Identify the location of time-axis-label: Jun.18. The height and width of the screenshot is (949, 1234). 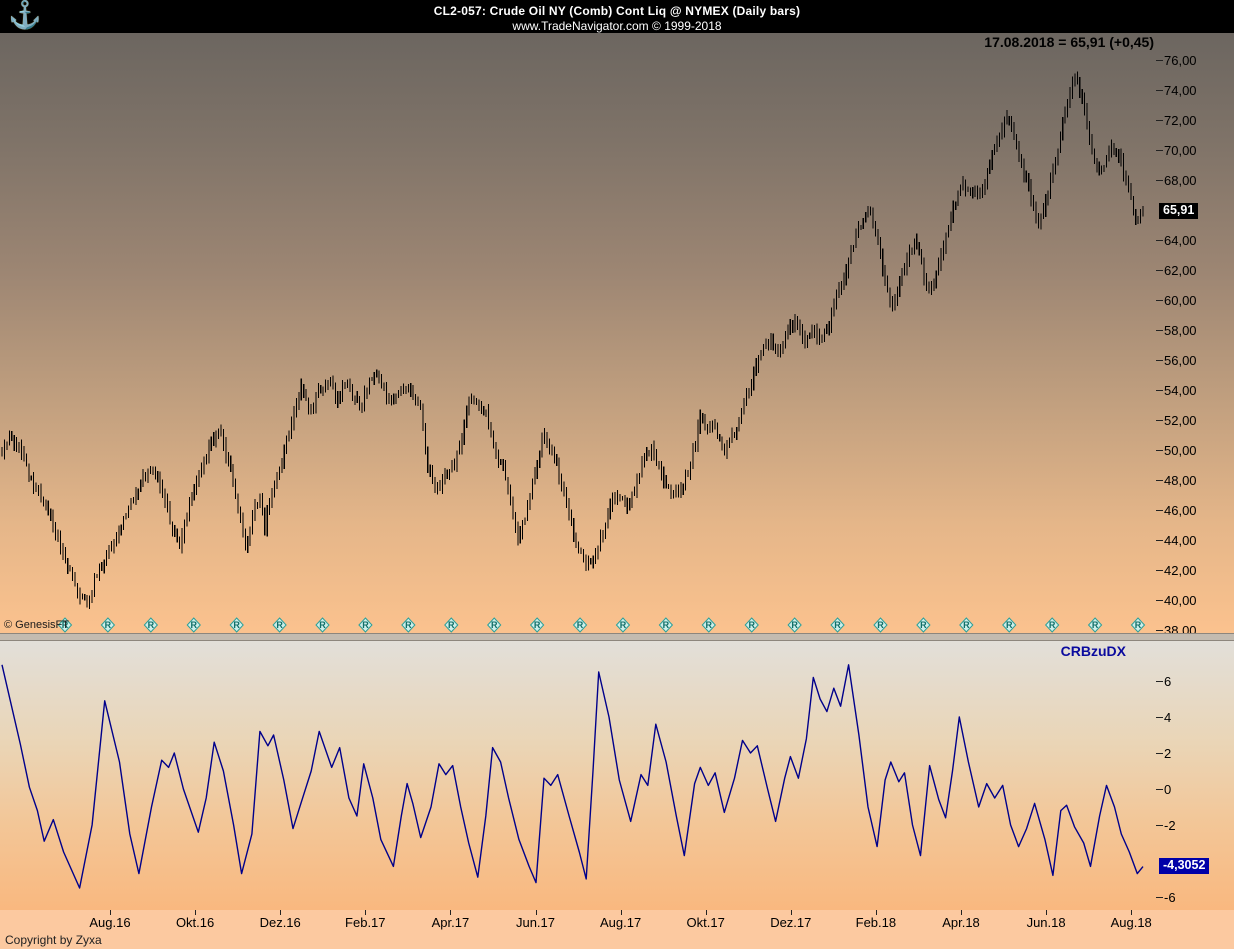
(1046, 922).